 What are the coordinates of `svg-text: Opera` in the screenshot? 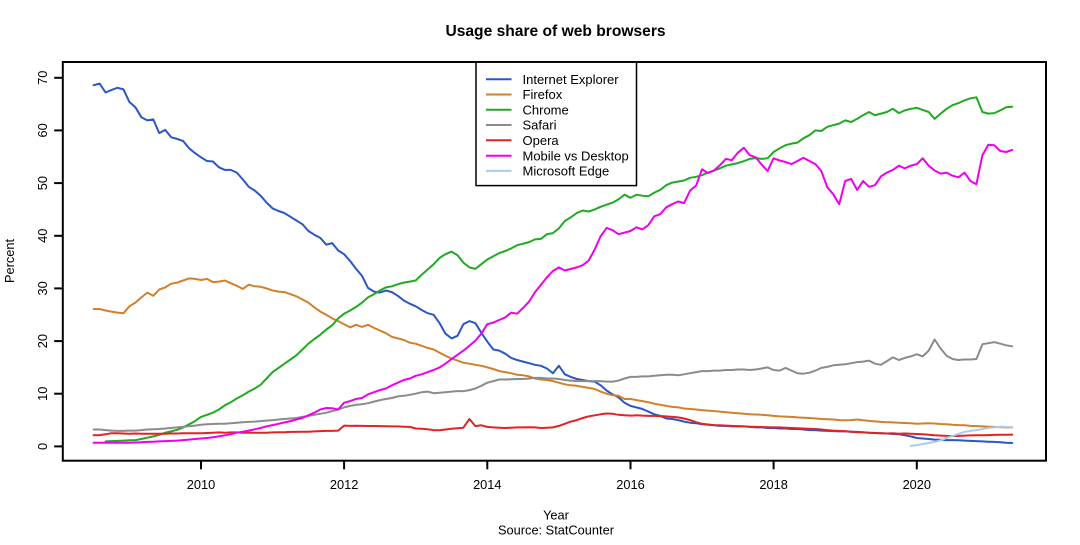 It's located at (541, 140).